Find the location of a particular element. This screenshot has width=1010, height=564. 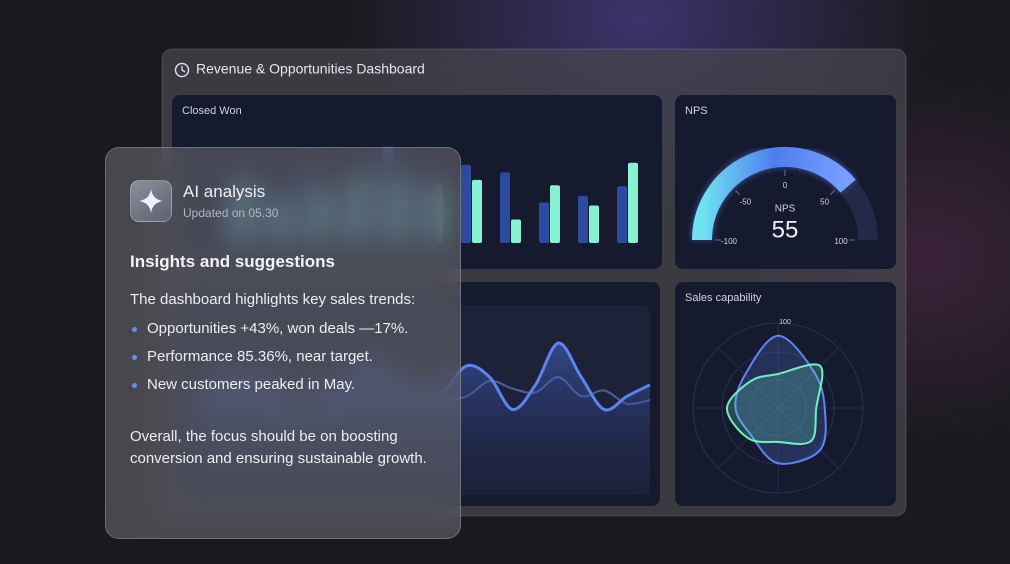

clock-icon is located at coordinates (182, 70).